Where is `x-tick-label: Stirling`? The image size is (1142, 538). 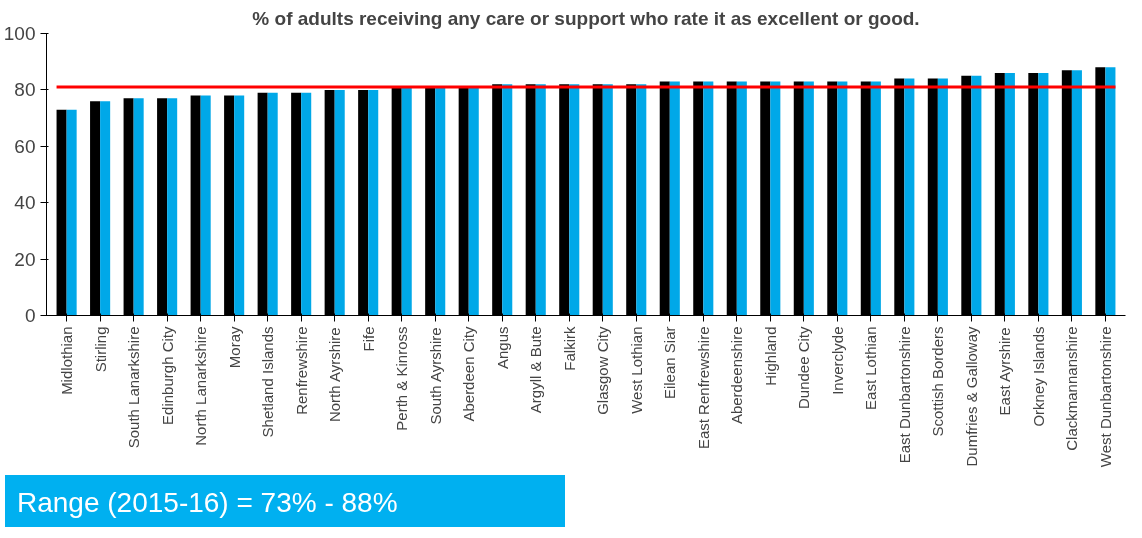 x-tick-label: Stirling is located at coordinates (100, 349).